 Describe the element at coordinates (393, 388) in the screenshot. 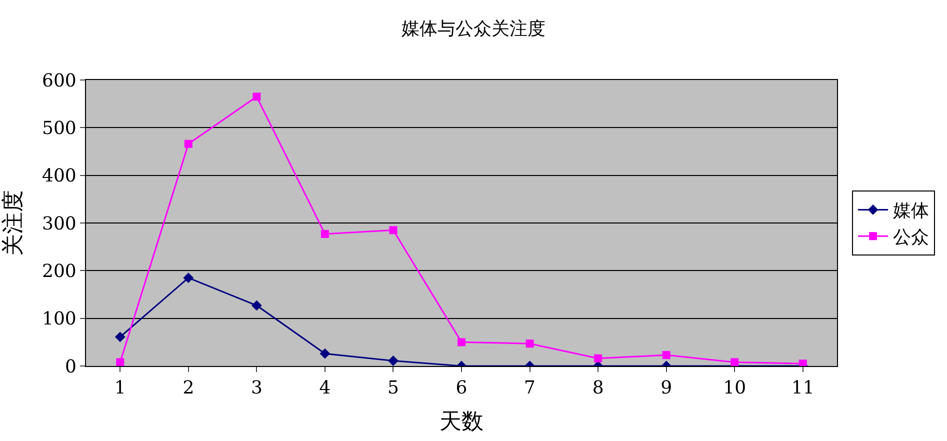

I see `x-tick-label: 5` at that location.